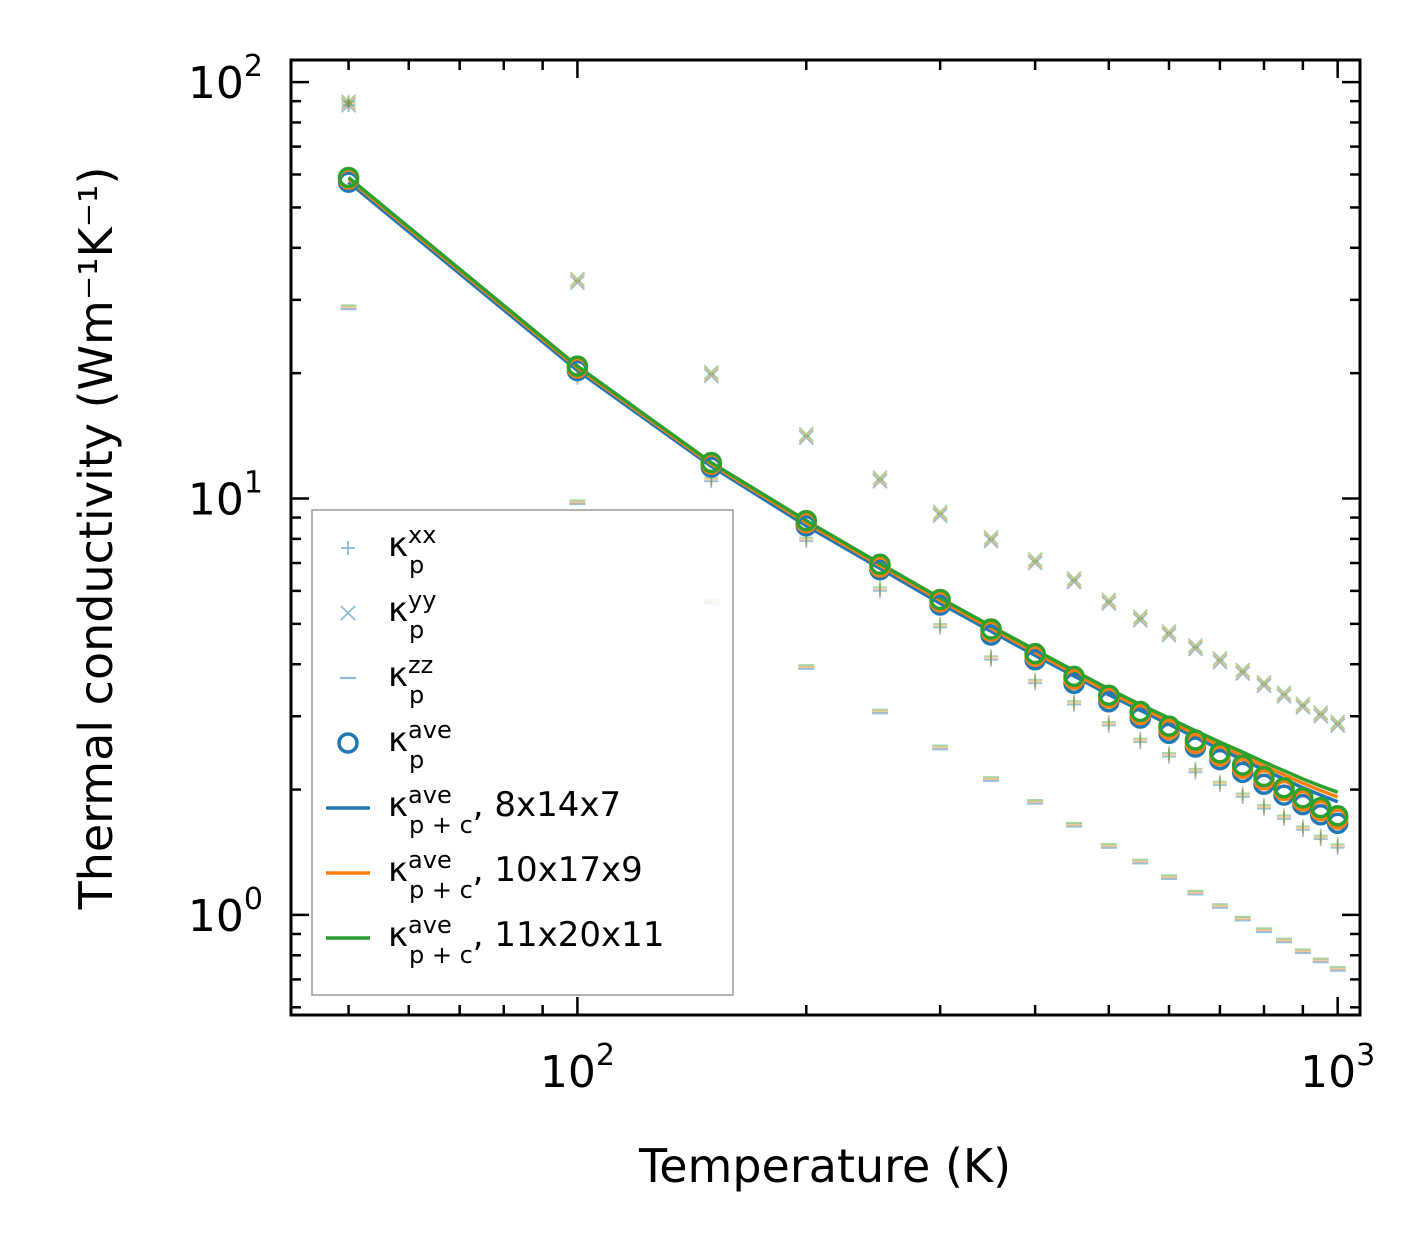  I want to click on legend-label: κave p, so click(420, 745).